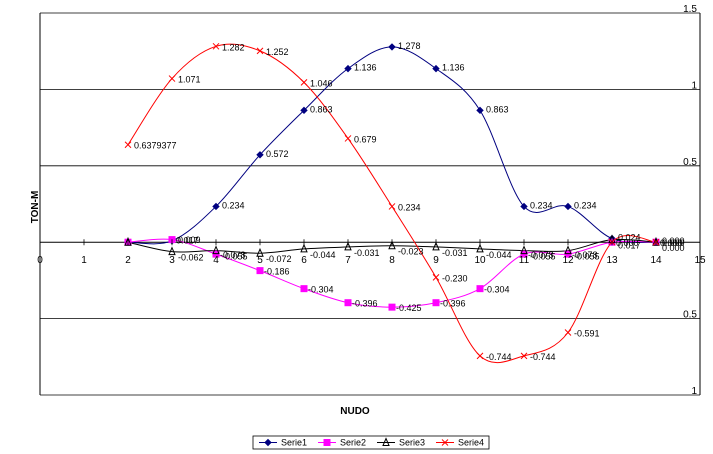 This screenshot has width=713, height=454. Describe the element at coordinates (455, 253) in the screenshot. I see `data-label: -0.031` at that location.